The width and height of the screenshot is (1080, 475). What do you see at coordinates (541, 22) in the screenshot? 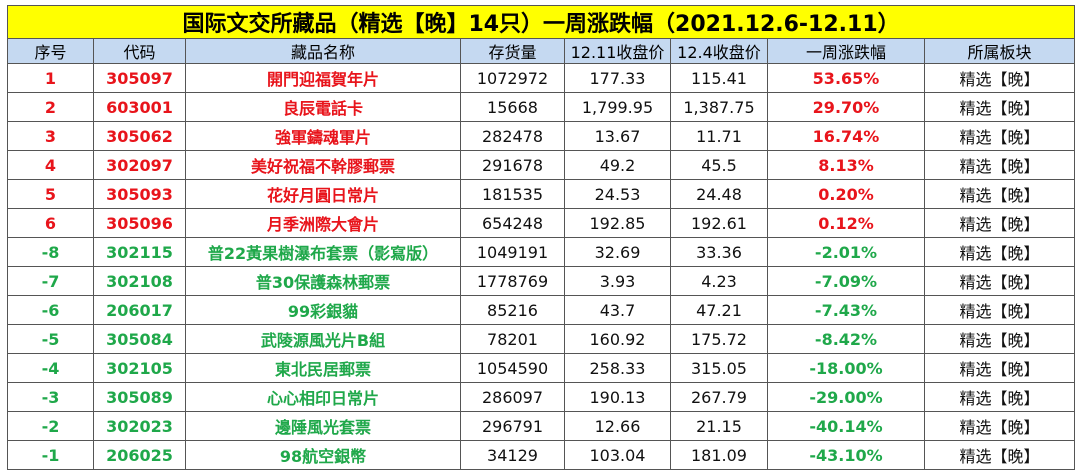
I see `table-title: 国际文交所藏品（精选【晚】14只）一周涨跌幅（2021.12.6-12.11）` at bounding box center [541, 22].